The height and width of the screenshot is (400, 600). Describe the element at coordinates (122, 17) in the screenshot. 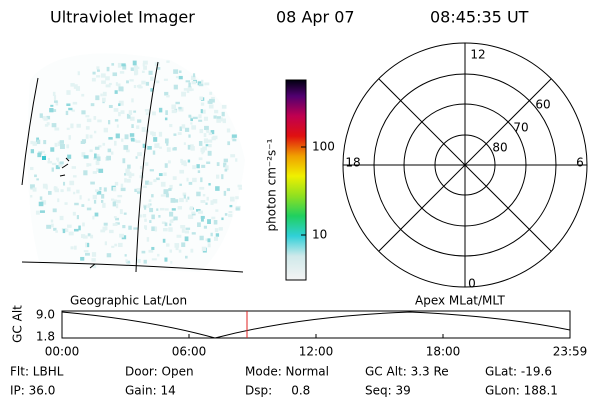

I see `instrument-title: Ultraviolet Imager` at that location.